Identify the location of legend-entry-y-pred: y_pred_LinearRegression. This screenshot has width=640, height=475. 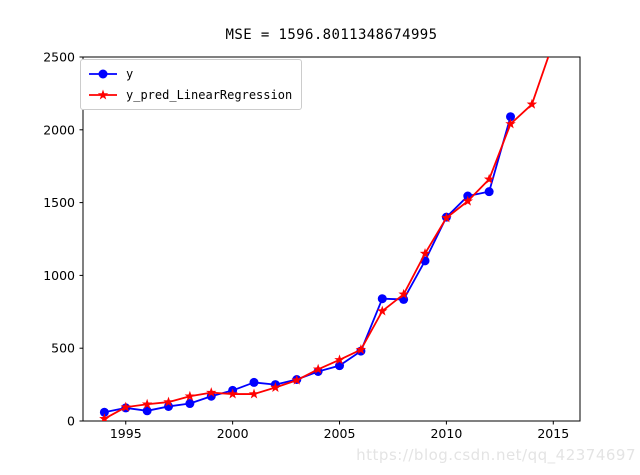
(190, 95).